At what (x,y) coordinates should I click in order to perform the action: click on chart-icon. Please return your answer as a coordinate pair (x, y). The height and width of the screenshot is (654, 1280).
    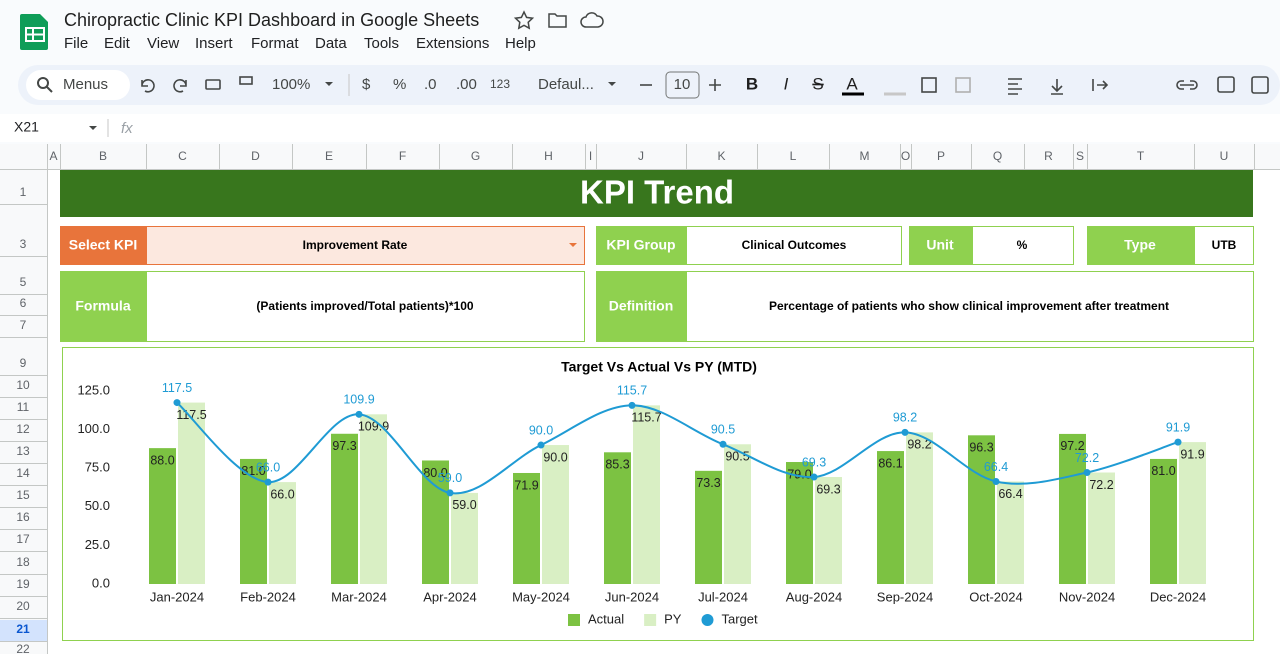
    Looking at the image, I should click on (1260, 85).